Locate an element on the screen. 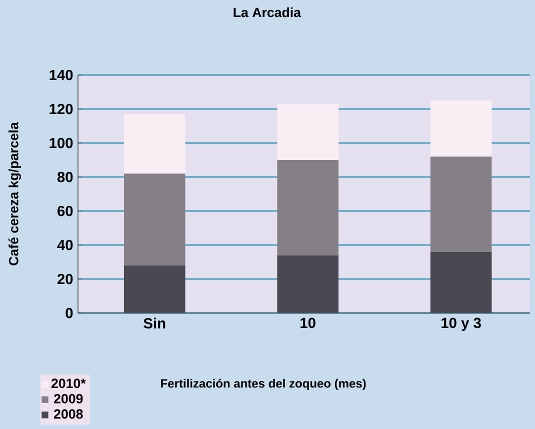 The height and width of the screenshot is (429, 535). x-tick-label: Sin is located at coordinates (155, 323).